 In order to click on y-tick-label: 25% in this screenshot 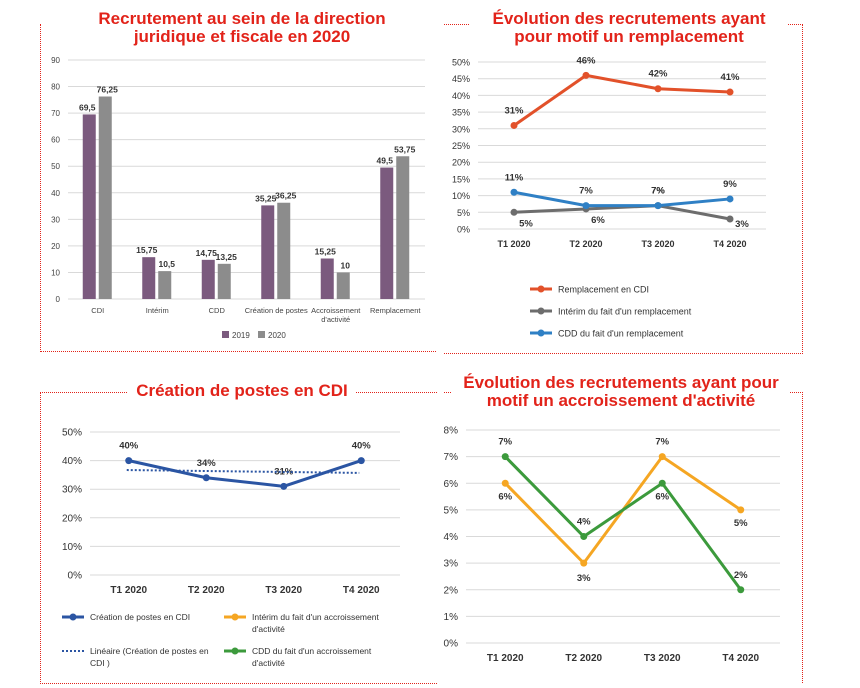, I will do `click(461, 146)`.